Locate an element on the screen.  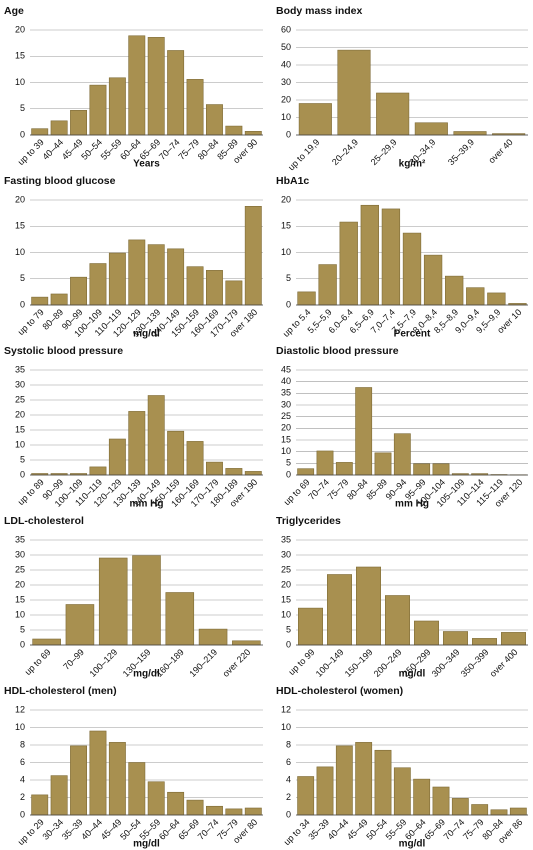
x-tick-label: over 220 is located at coordinates (237, 663).